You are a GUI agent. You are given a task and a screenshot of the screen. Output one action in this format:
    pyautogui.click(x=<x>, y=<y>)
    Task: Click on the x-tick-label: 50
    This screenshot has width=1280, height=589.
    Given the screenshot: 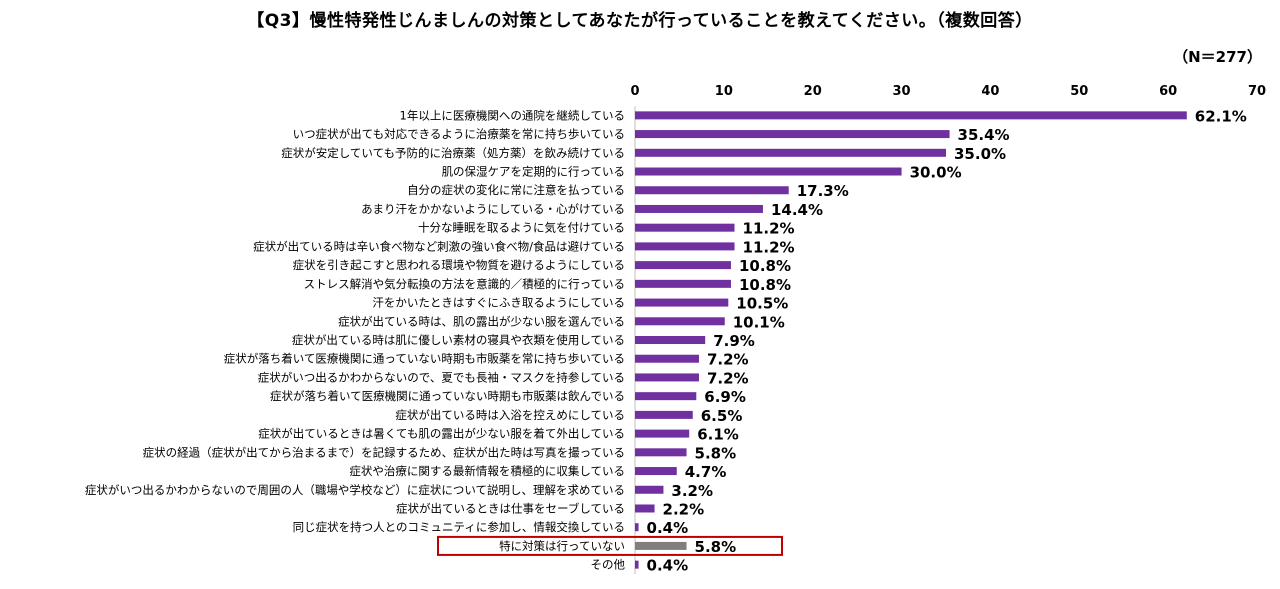 What is the action you would take?
    pyautogui.click(x=1079, y=91)
    